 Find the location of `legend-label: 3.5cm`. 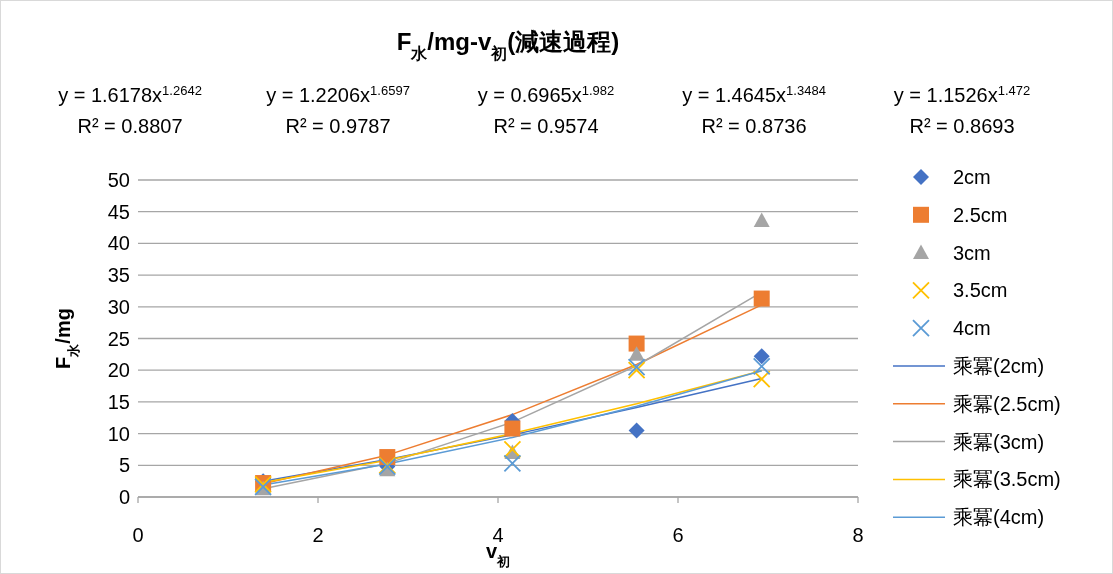

legend-label: 3.5cm is located at coordinates (980, 290).